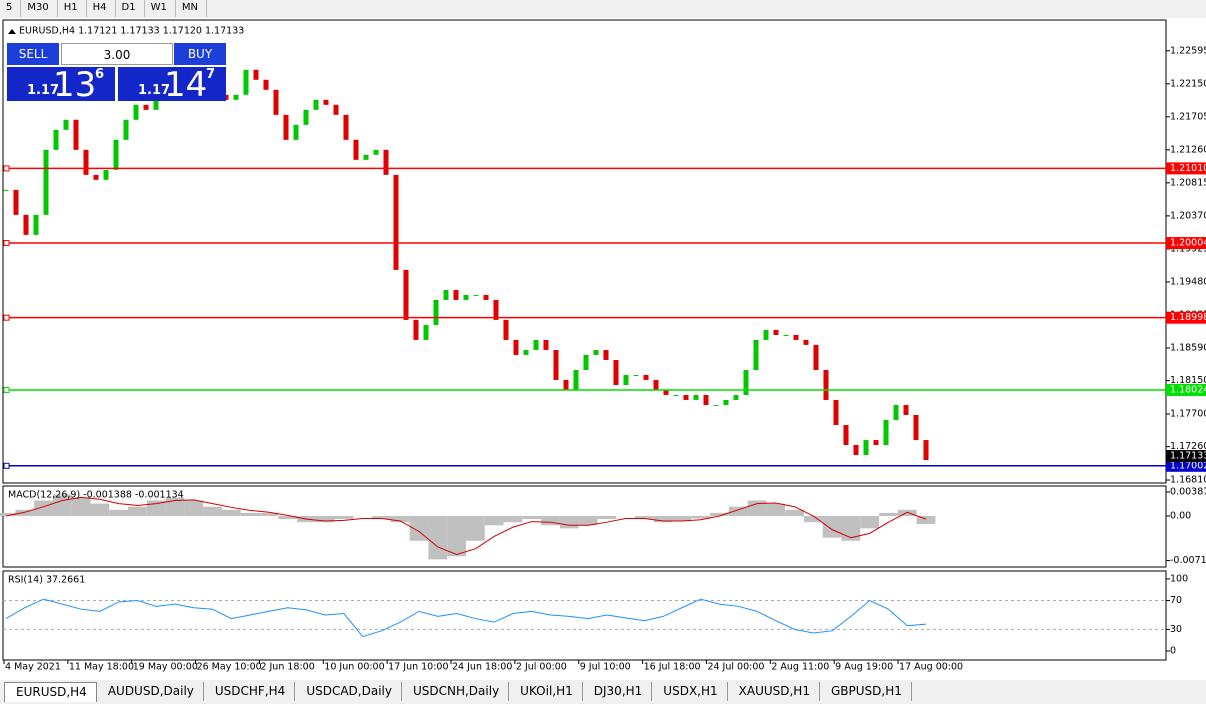 This screenshot has width=1206, height=704. Describe the element at coordinates (96, 495) in the screenshot. I see `panel-title: MACD(12,26,9) -0.001388 -0.001134` at that location.